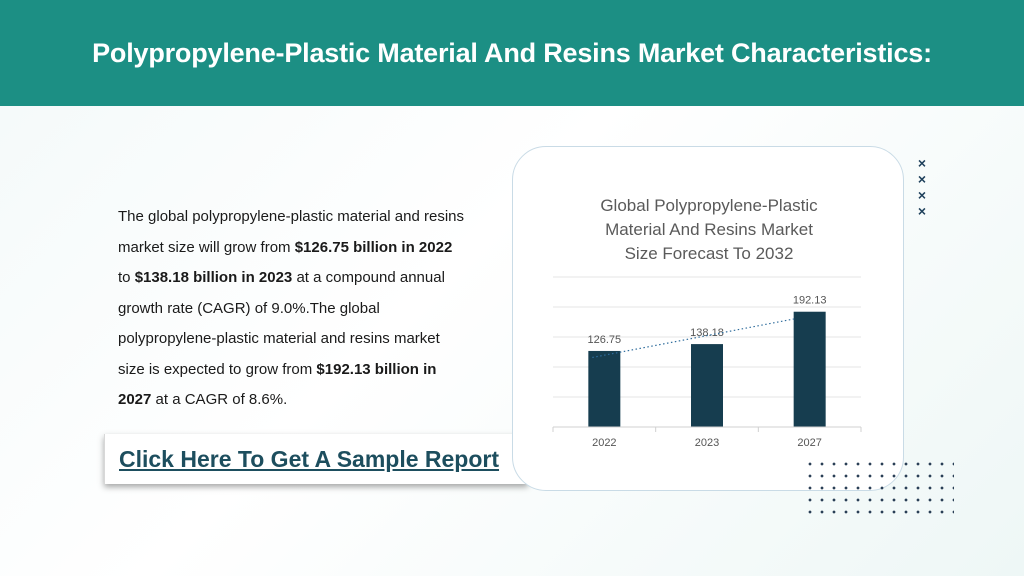 Image resolution: width=1024 pixels, height=576 pixels. I want to click on x-tick-label-2023: 2023, so click(707, 443).